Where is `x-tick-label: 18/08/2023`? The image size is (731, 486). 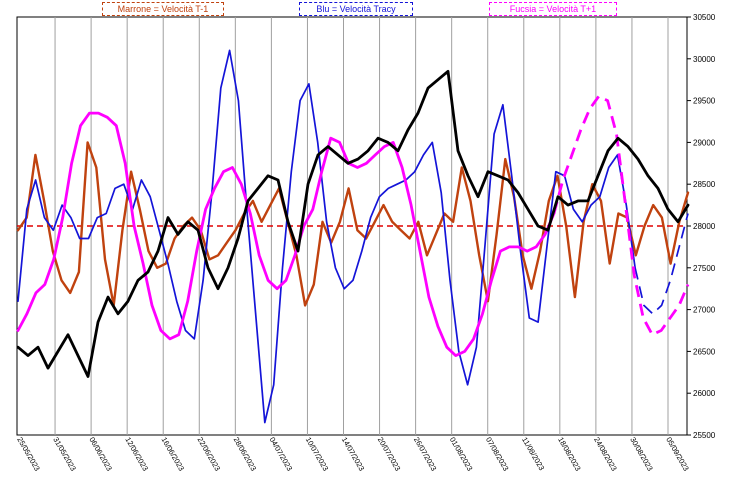 x-tick-label: 18/08/2023 is located at coordinates (569, 454).